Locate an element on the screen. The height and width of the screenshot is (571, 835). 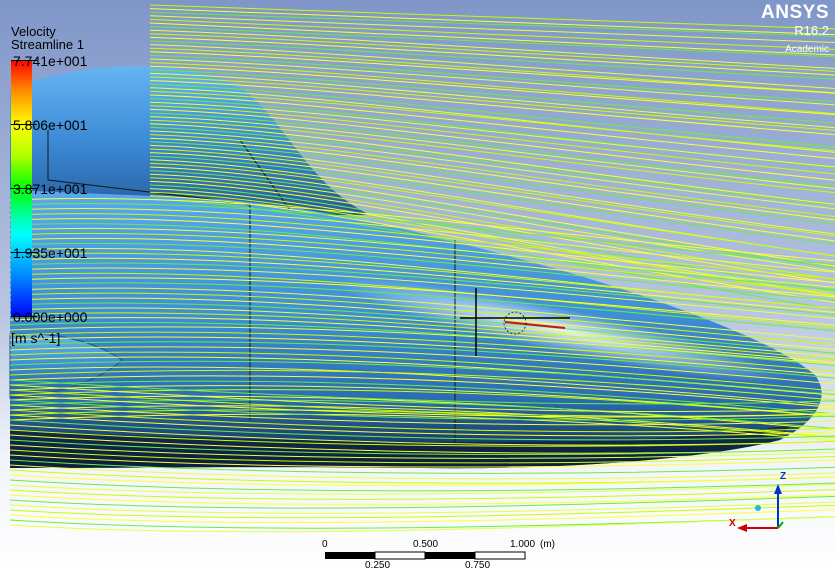
legend-max-label: 7.741e+001 is located at coordinates (50, 61).